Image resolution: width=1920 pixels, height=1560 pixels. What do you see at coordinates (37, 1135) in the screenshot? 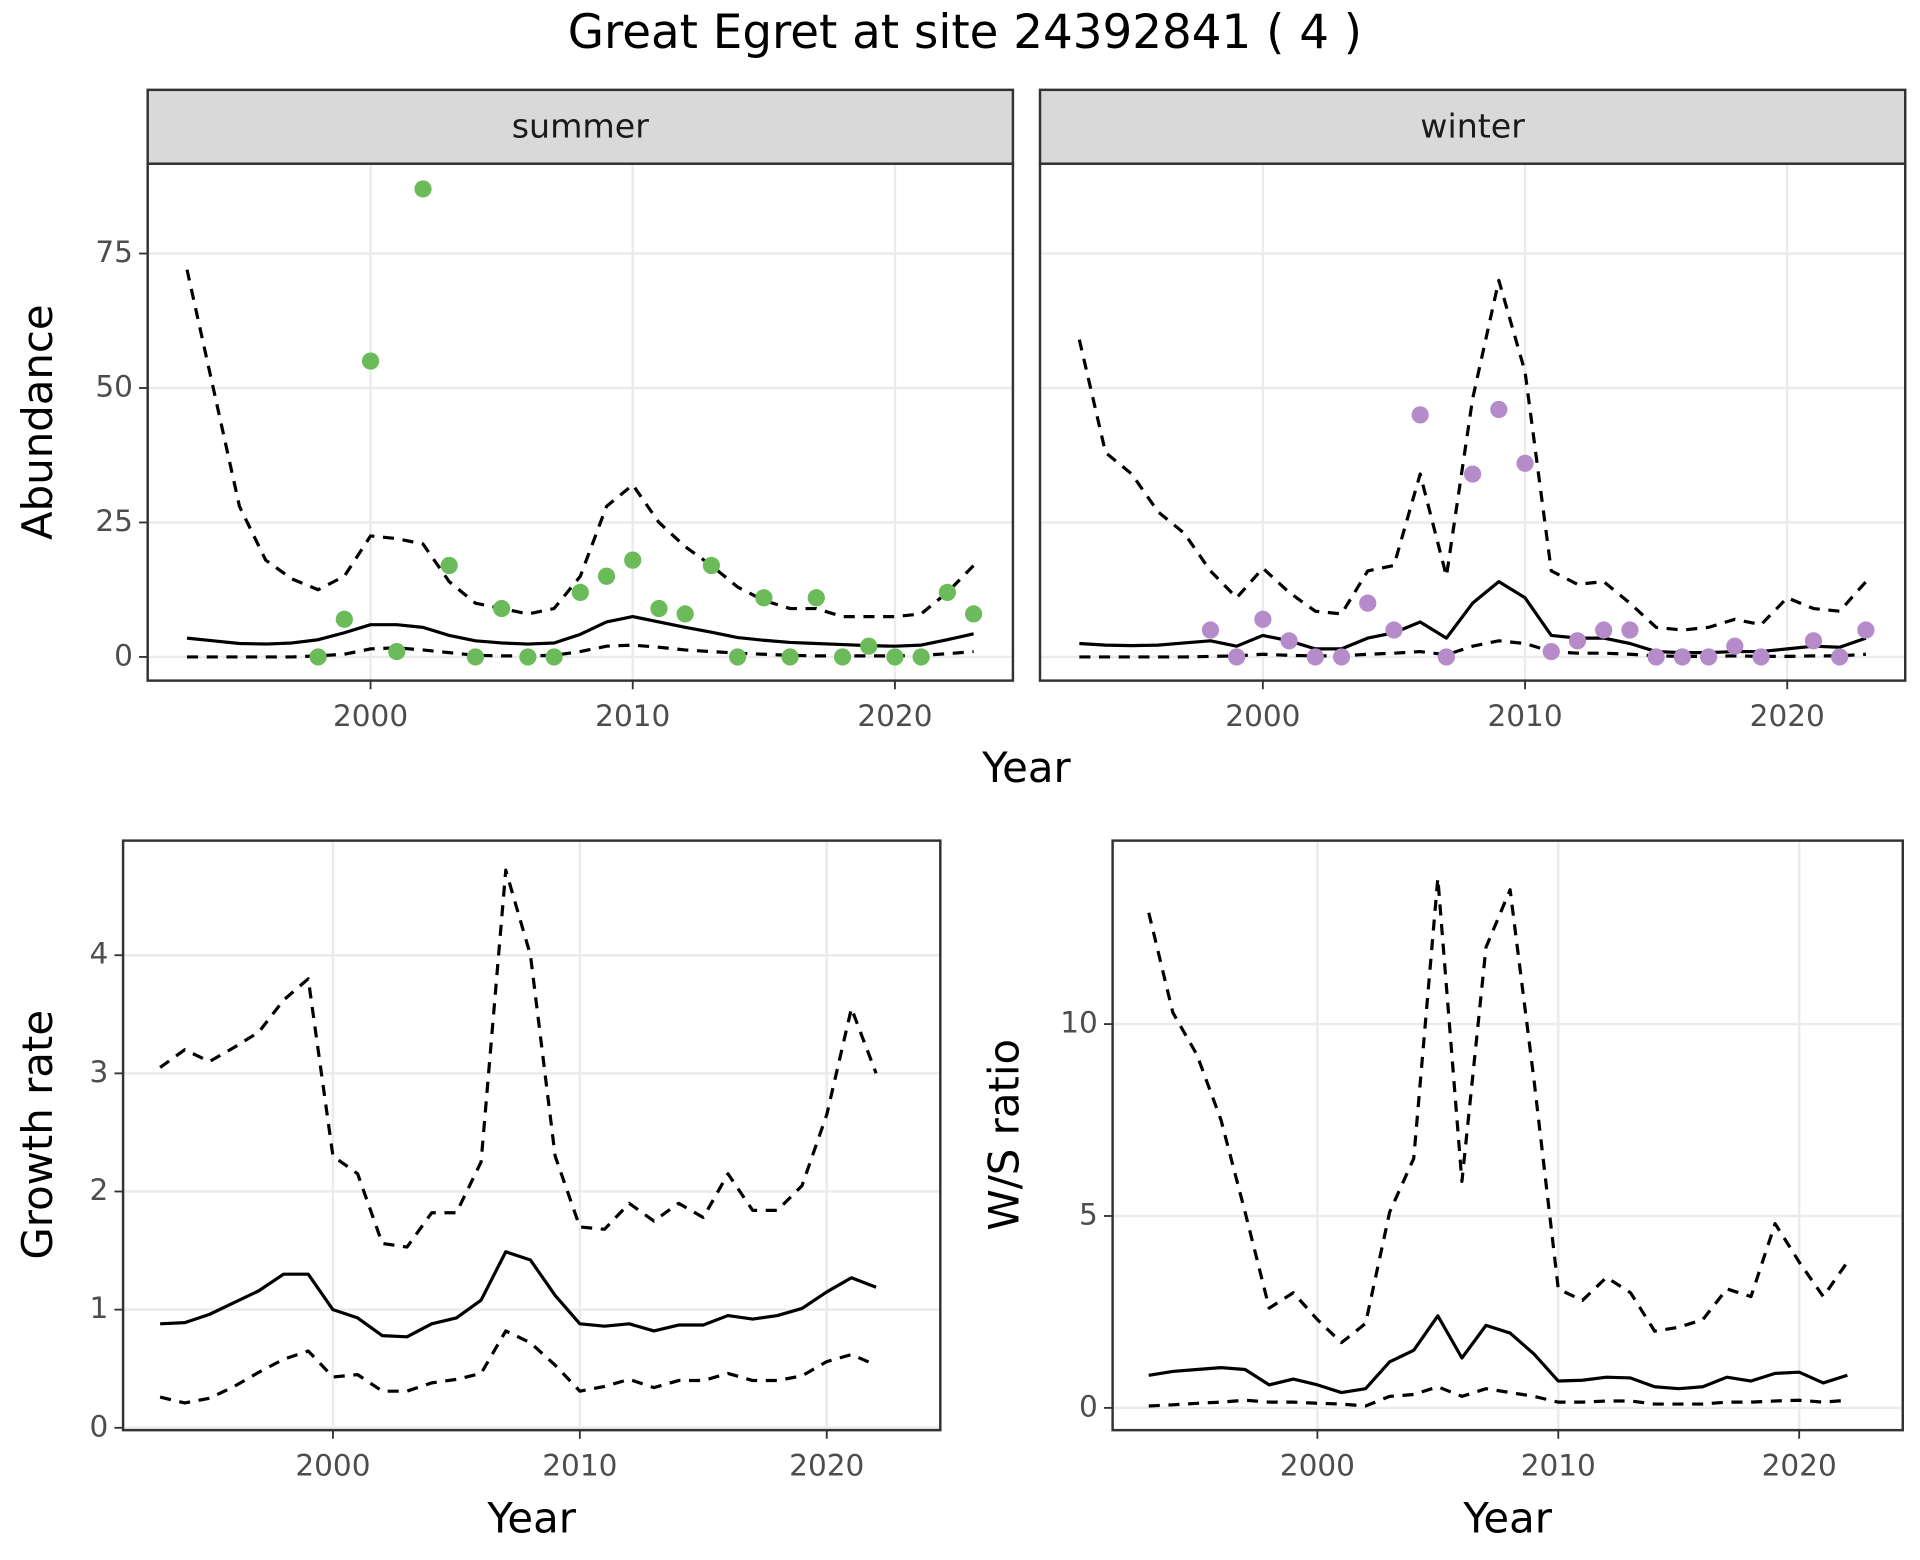
I see `y-axis-title: Growth rate` at bounding box center [37, 1135].